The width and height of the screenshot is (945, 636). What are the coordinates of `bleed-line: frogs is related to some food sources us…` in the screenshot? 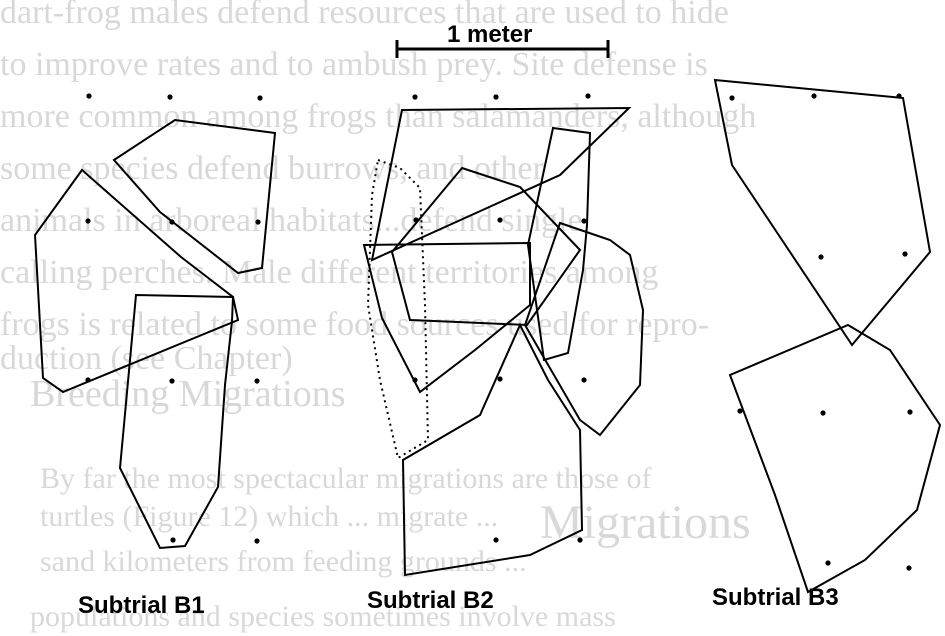 It's located at (355, 324).